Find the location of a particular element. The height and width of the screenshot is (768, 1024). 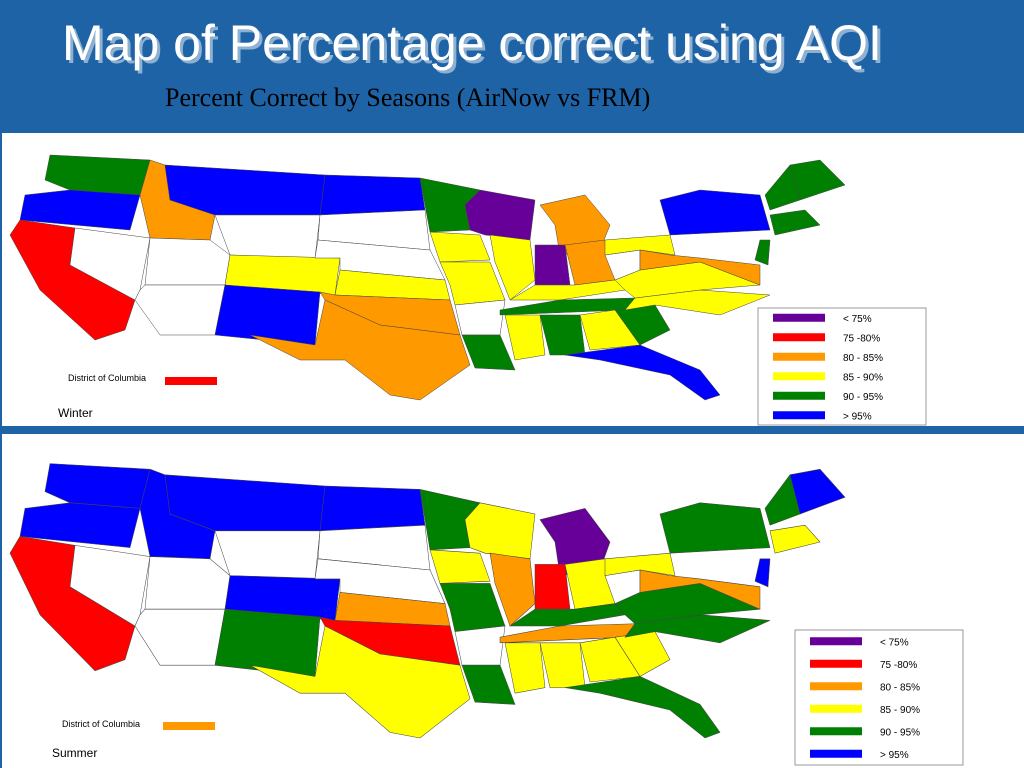

season-label: Summer is located at coordinates (74, 753).